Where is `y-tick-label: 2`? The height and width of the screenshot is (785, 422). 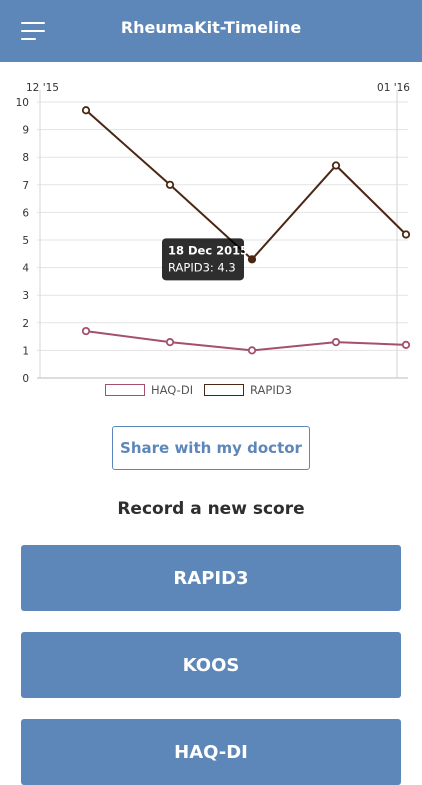 y-tick-label: 2 is located at coordinates (25, 324).